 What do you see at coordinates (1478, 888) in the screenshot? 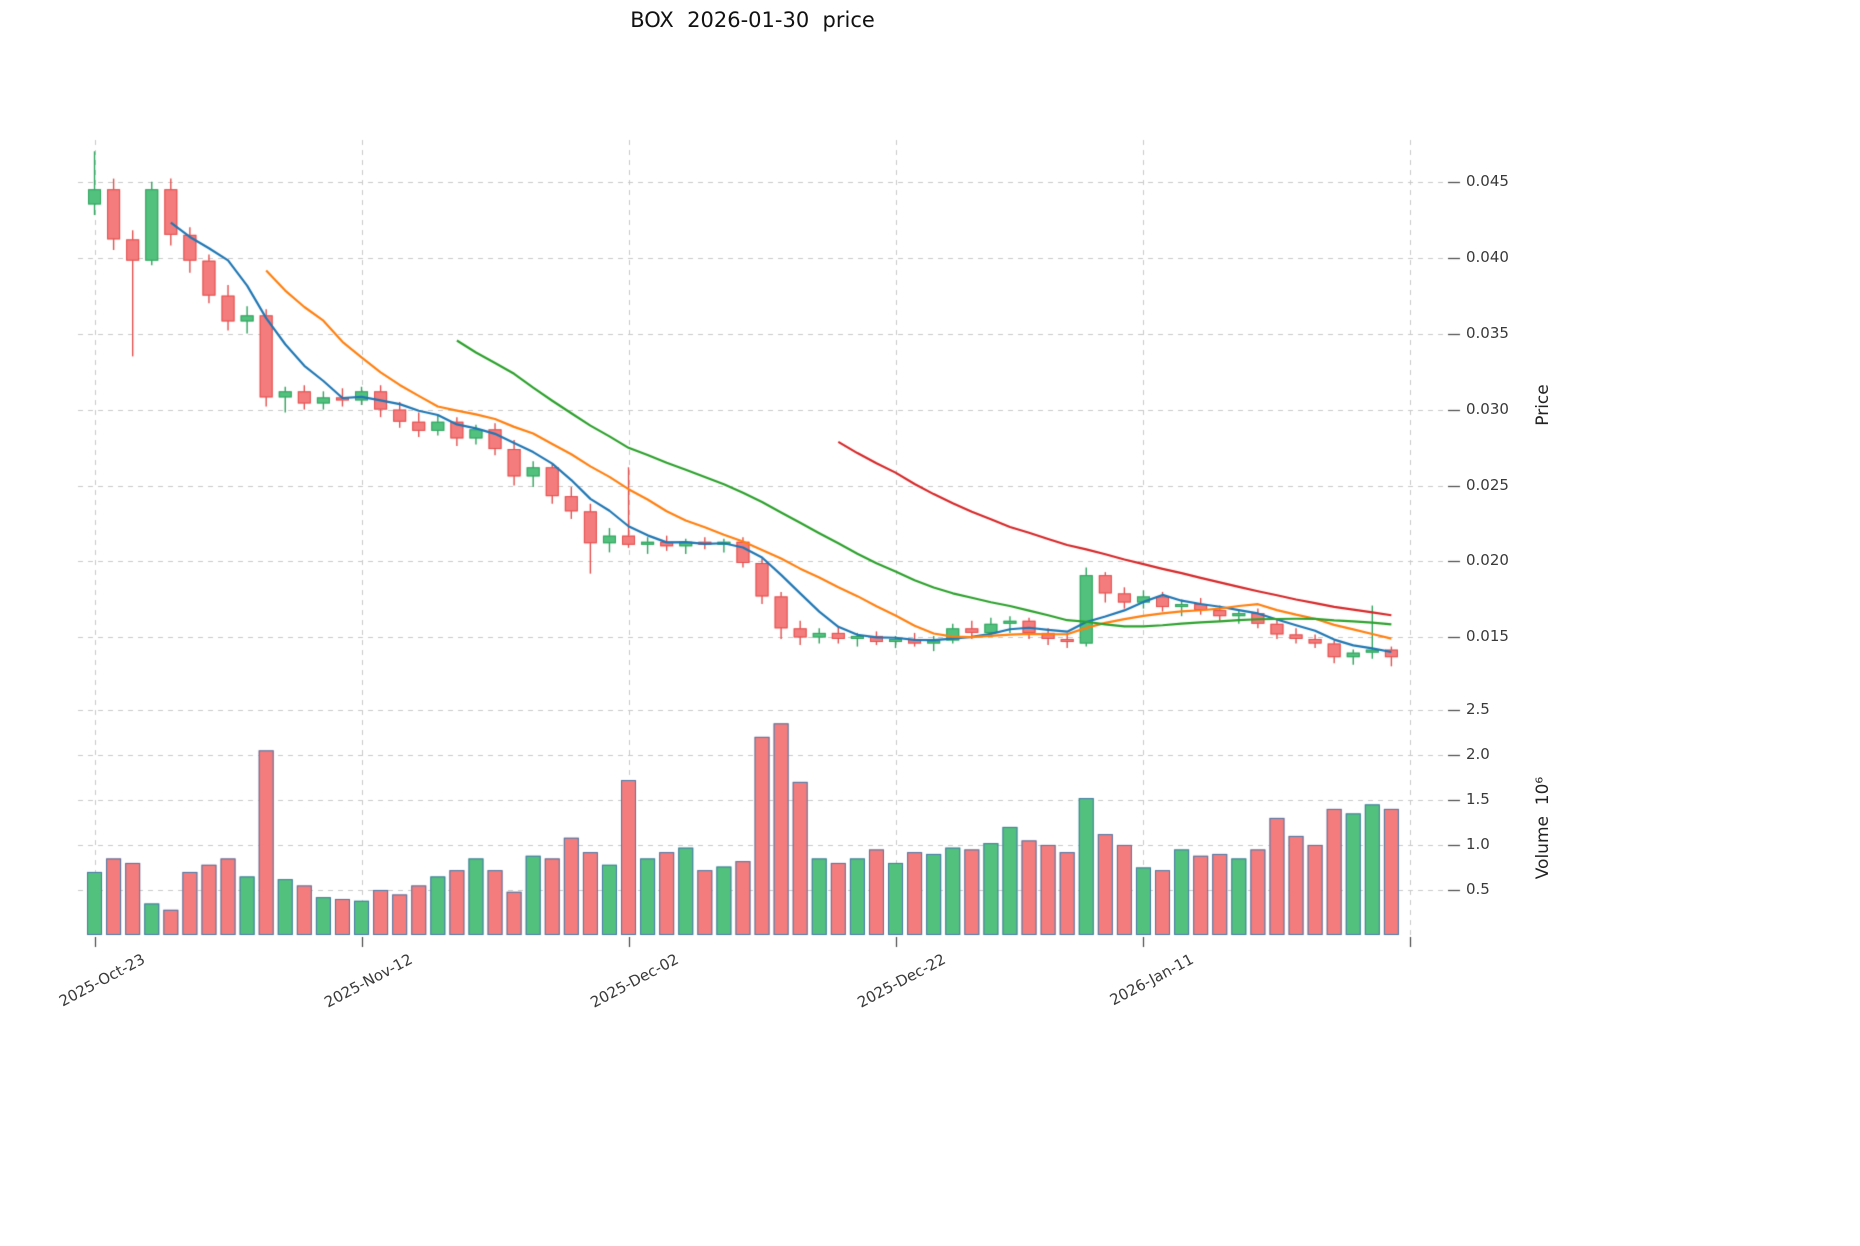
I see `volume-tick-label: 0.5` at bounding box center [1478, 888].